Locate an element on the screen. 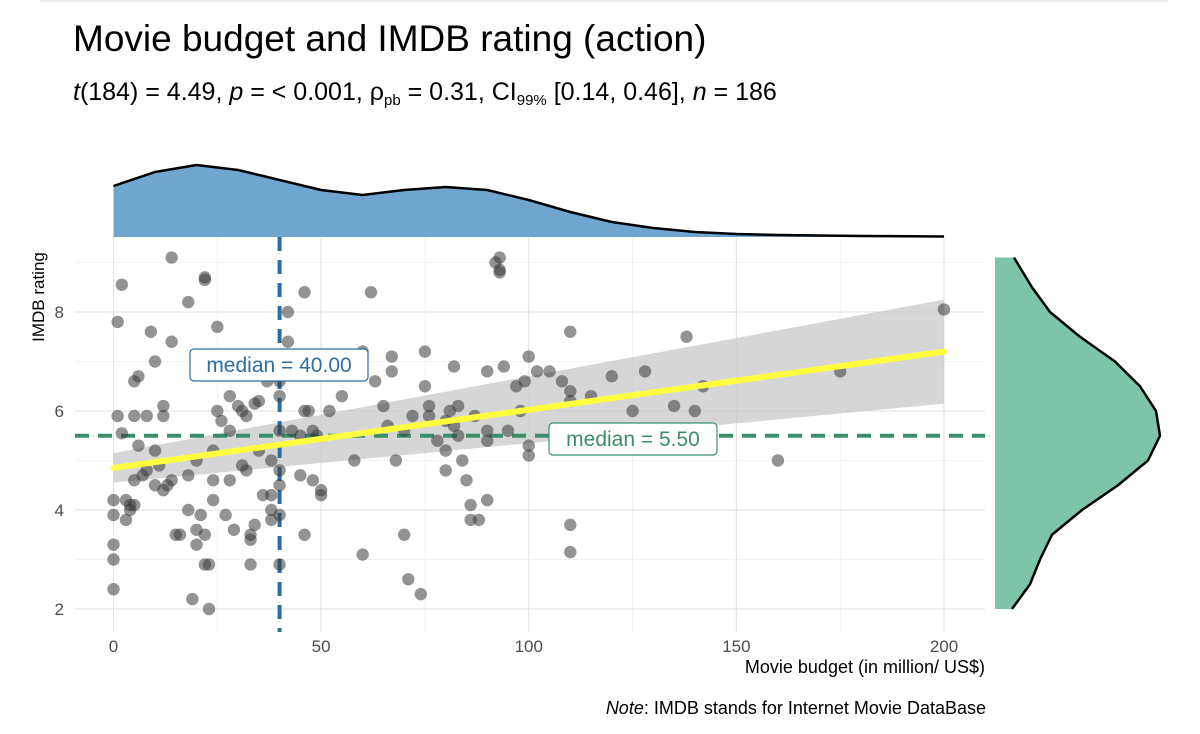 The image size is (1200, 734). x-tick-label: 150 is located at coordinates (736, 646).